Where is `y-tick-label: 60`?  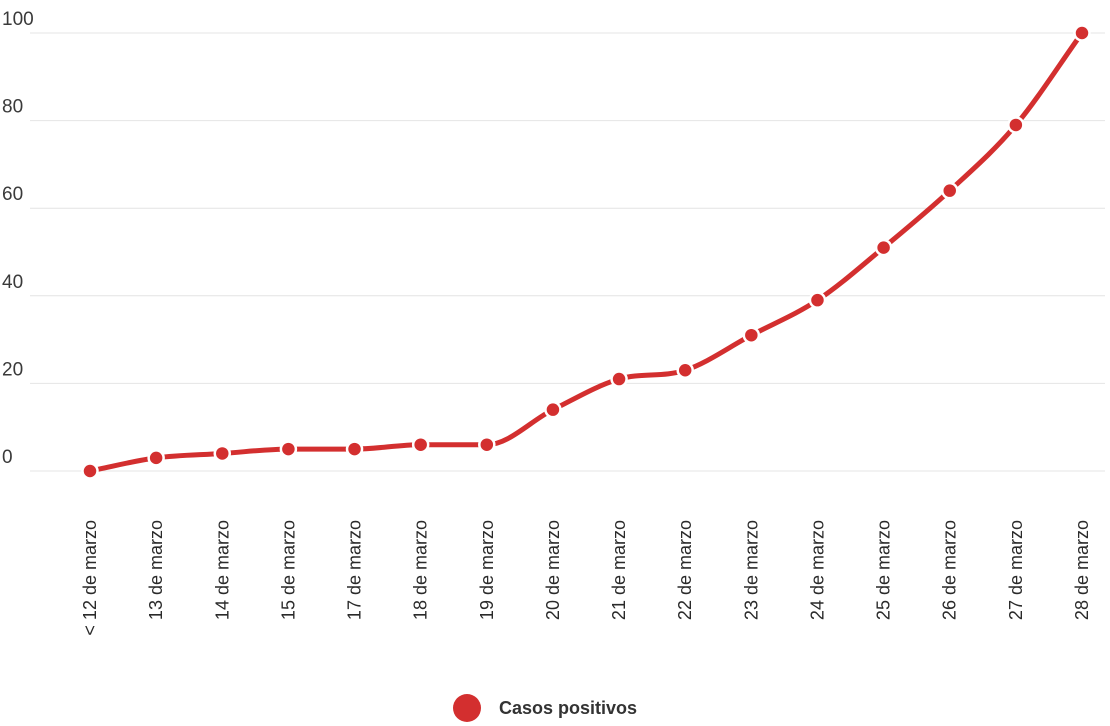
y-tick-label: 60 is located at coordinates (12, 194).